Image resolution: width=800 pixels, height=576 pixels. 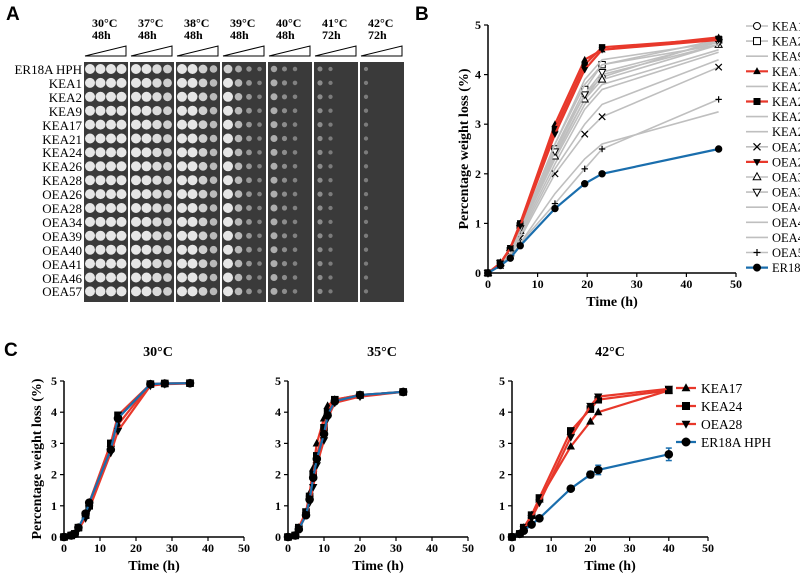 I want to click on condition-label: 38°C 48h, so click(x=197, y=29).